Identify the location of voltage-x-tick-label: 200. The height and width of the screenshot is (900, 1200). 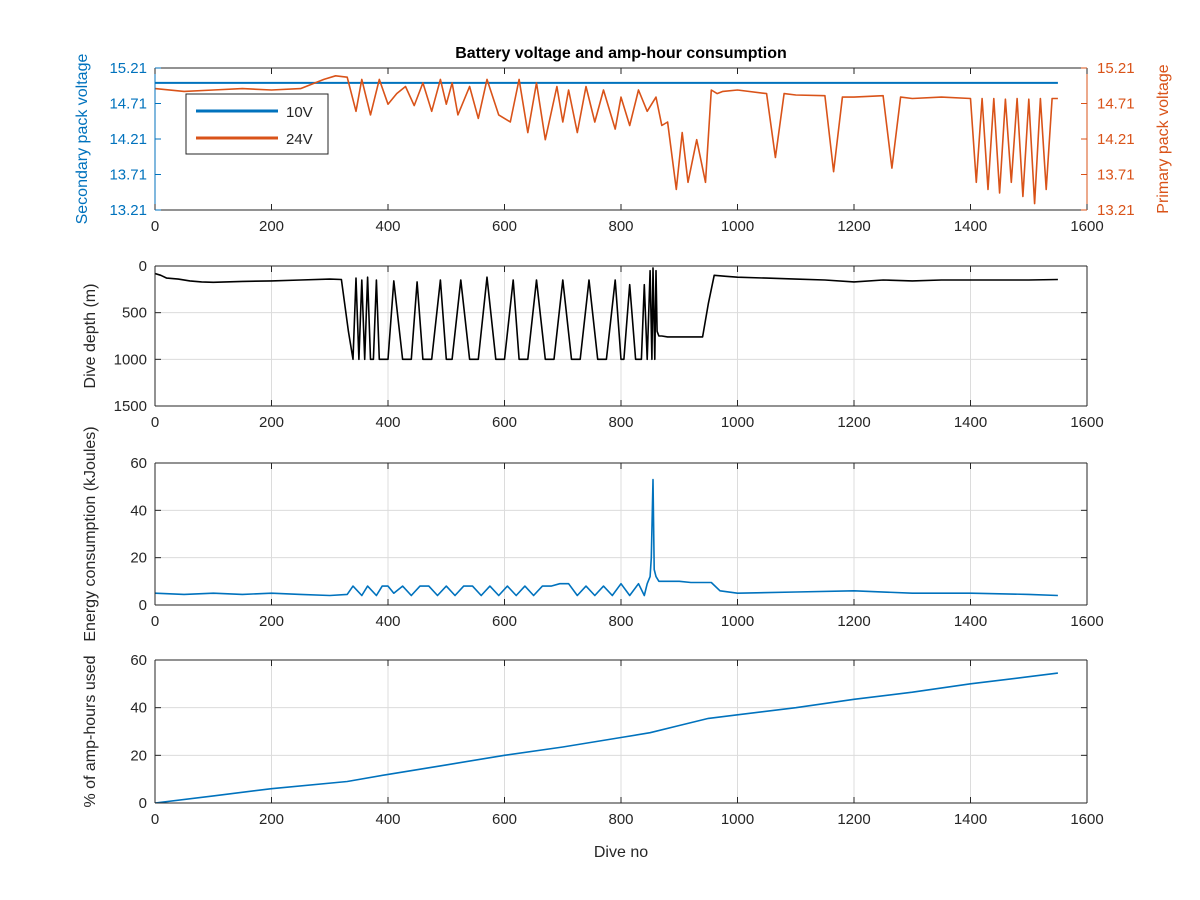
(271, 226).